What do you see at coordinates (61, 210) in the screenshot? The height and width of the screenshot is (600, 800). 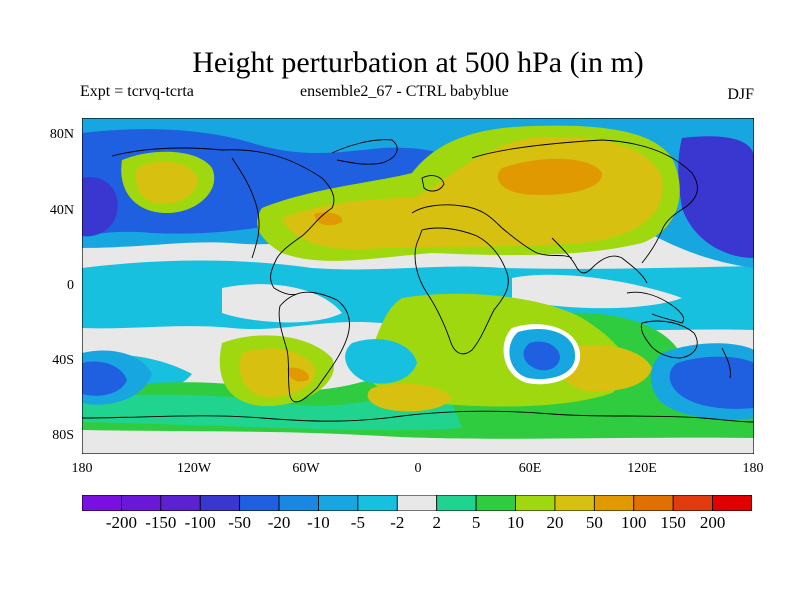 I see `lat-label-40n: 40N` at bounding box center [61, 210].